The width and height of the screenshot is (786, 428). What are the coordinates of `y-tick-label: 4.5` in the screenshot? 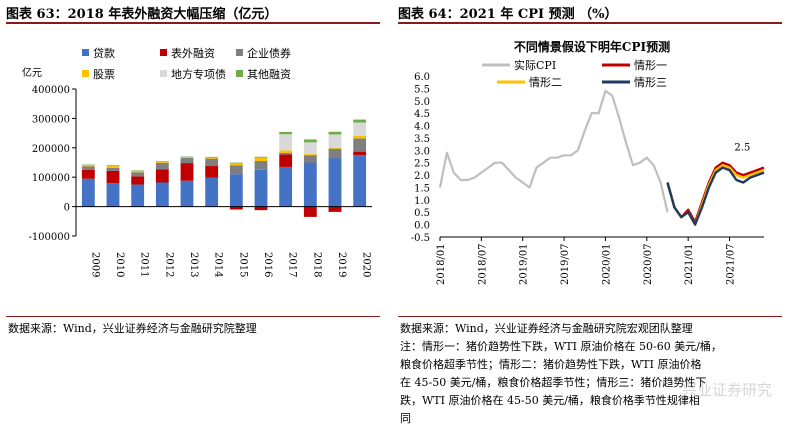 It's located at (422, 114).